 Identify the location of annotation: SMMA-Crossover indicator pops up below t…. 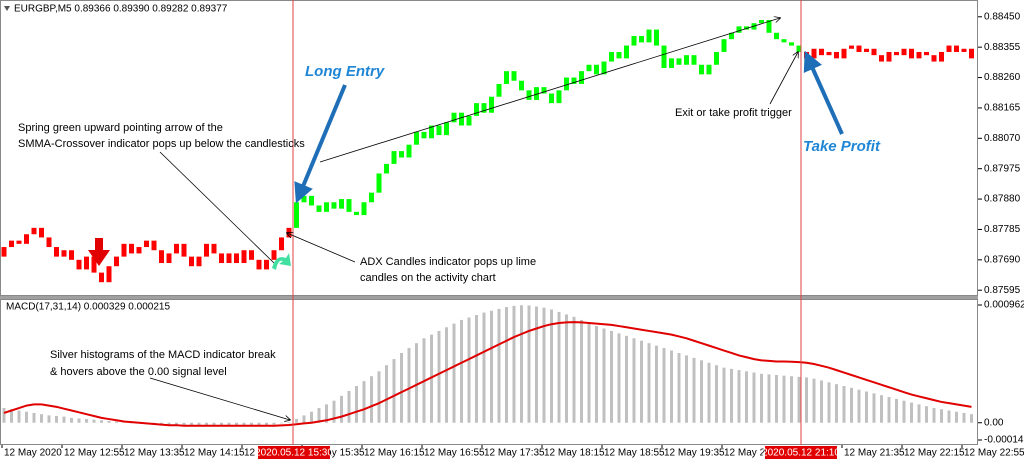
(161, 144).